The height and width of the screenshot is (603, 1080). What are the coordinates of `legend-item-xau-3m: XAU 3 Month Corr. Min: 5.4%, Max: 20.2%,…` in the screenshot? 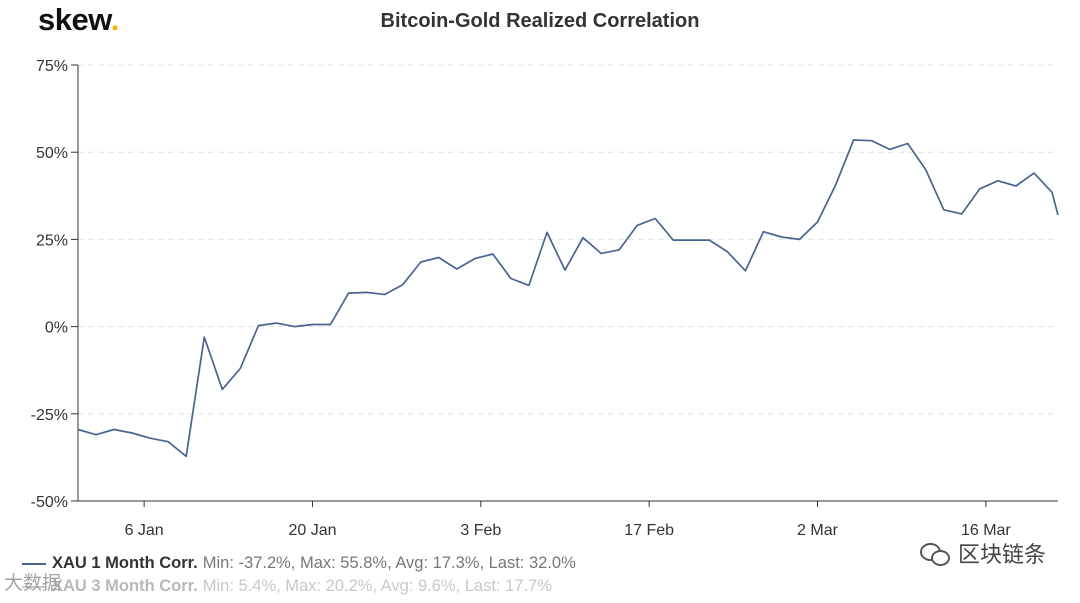 It's located at (299, 586).